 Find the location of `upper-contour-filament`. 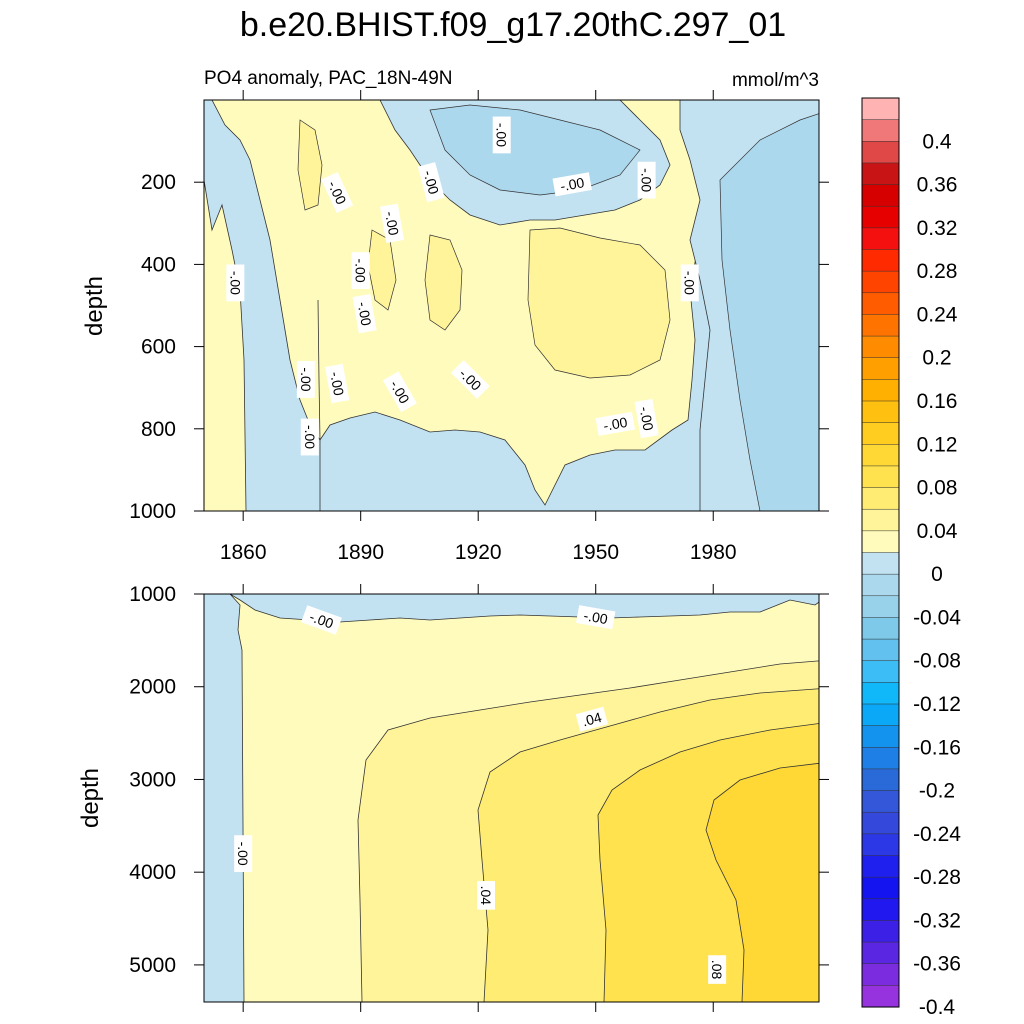

upper-contour-filament is located at coordinates (319, 405).